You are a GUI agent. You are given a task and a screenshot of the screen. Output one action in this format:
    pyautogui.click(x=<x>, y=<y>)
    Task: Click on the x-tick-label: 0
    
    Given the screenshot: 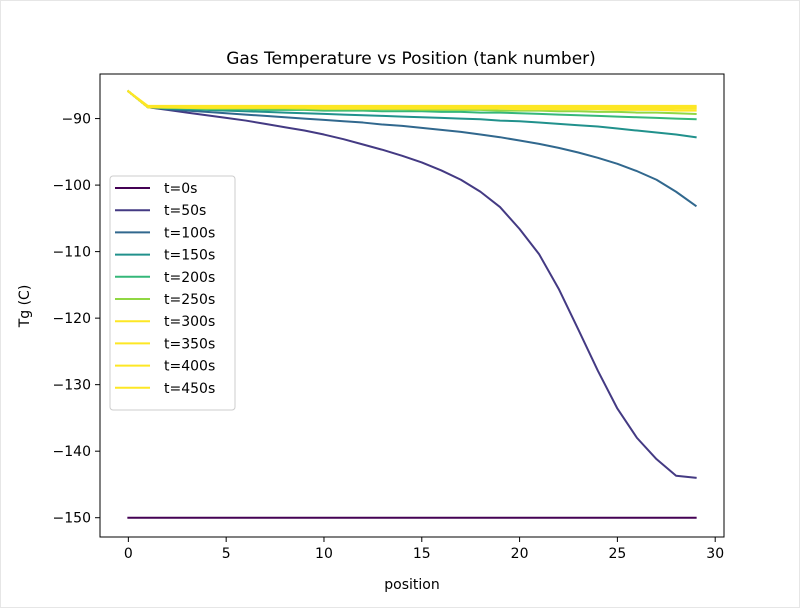 What is the action you would take?
    pyautogui.click(x=128, y=554)
    